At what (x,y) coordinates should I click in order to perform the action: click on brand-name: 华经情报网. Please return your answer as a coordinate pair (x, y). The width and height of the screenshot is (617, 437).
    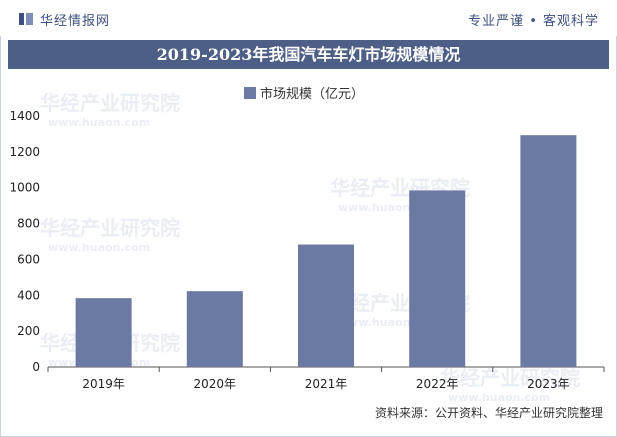
    Looking at the image, I should click on (75, 21).